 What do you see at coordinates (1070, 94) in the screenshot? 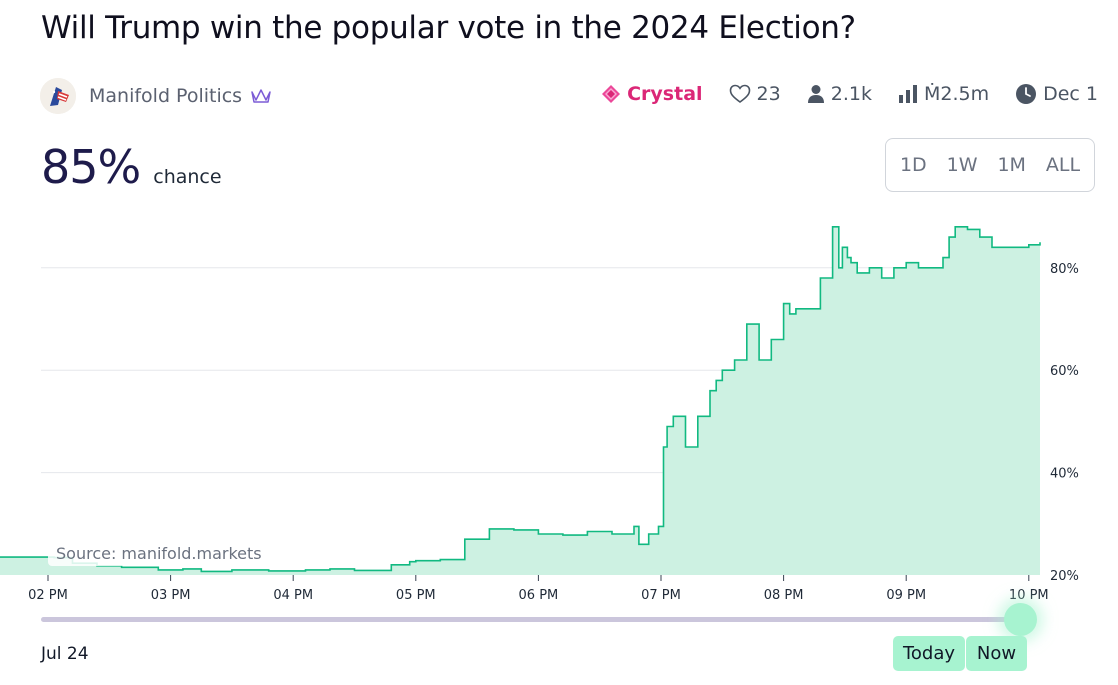
I see `close-date-value: Dec 1` at bounding box center [1070, 94].